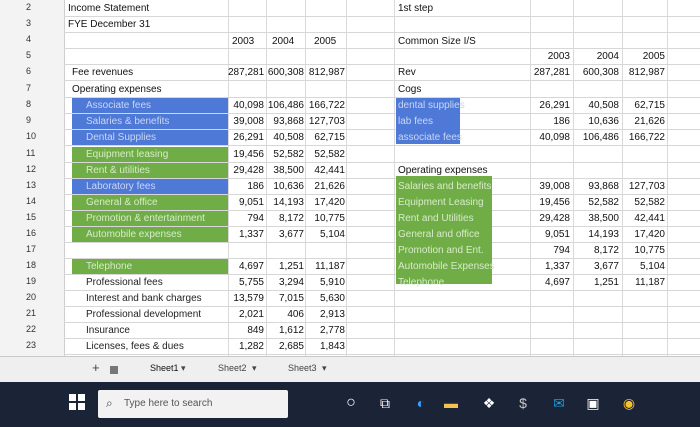 This screenshot has height=427, width=700. I want to click on expense-value: 2,778, so click(332, 330).